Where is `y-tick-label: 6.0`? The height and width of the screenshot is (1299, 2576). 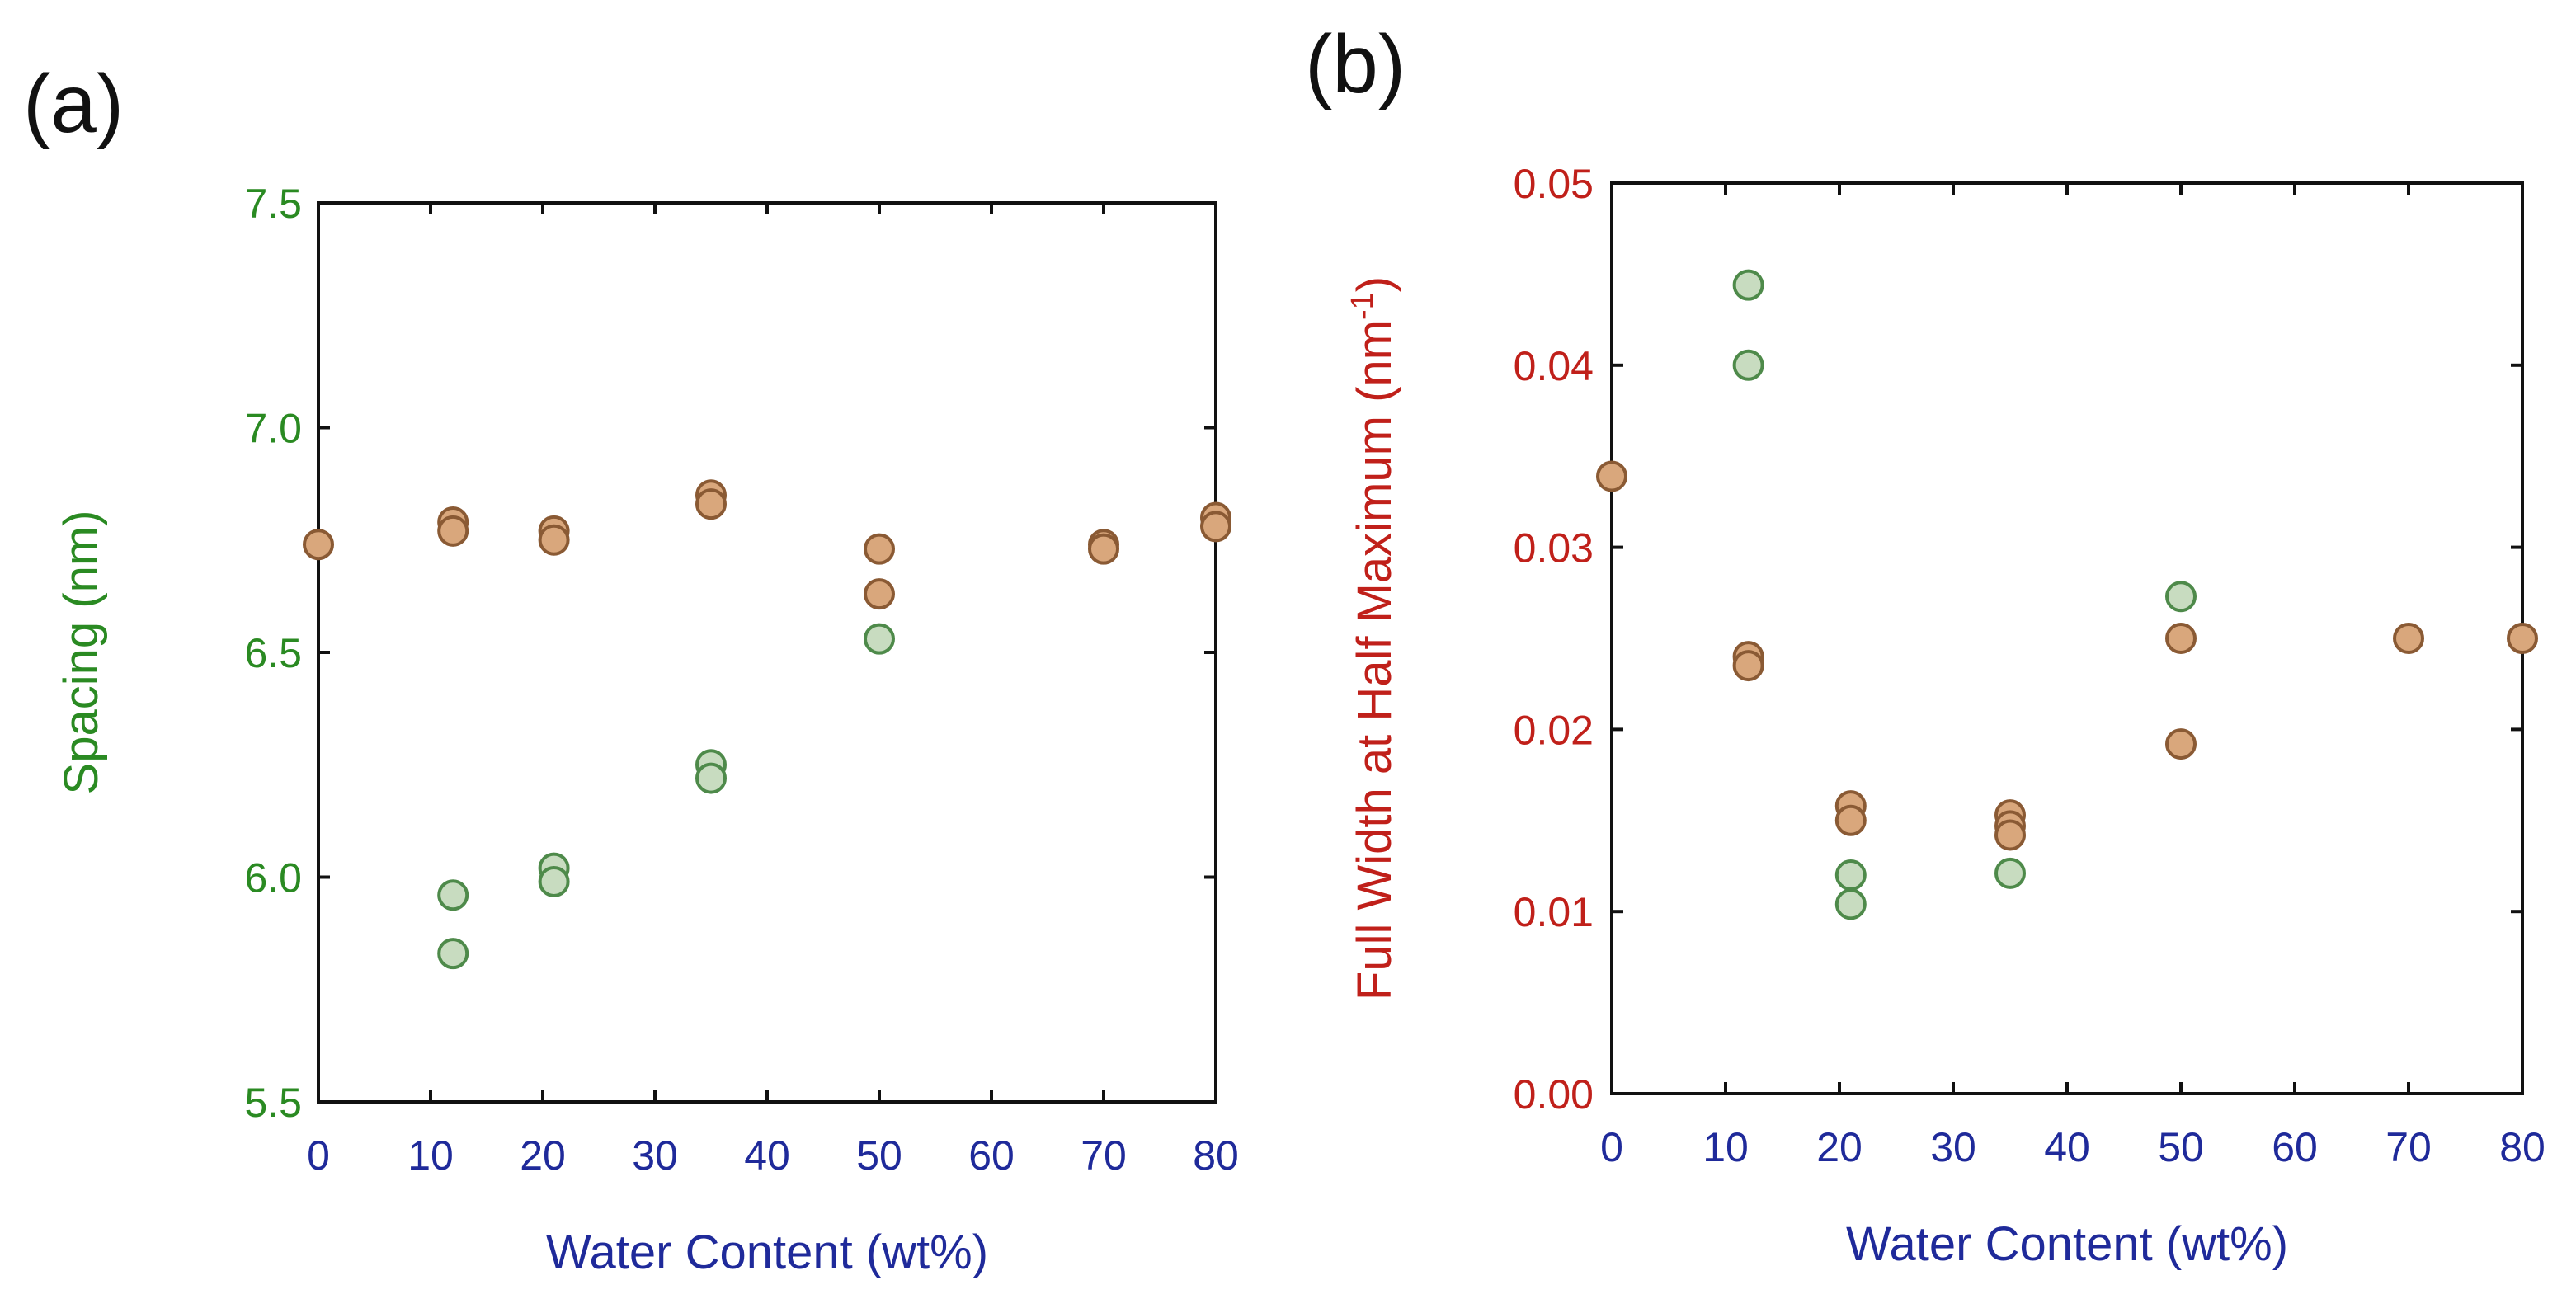 y-tick-label: 6.0 is located at coordinates (273, 878).